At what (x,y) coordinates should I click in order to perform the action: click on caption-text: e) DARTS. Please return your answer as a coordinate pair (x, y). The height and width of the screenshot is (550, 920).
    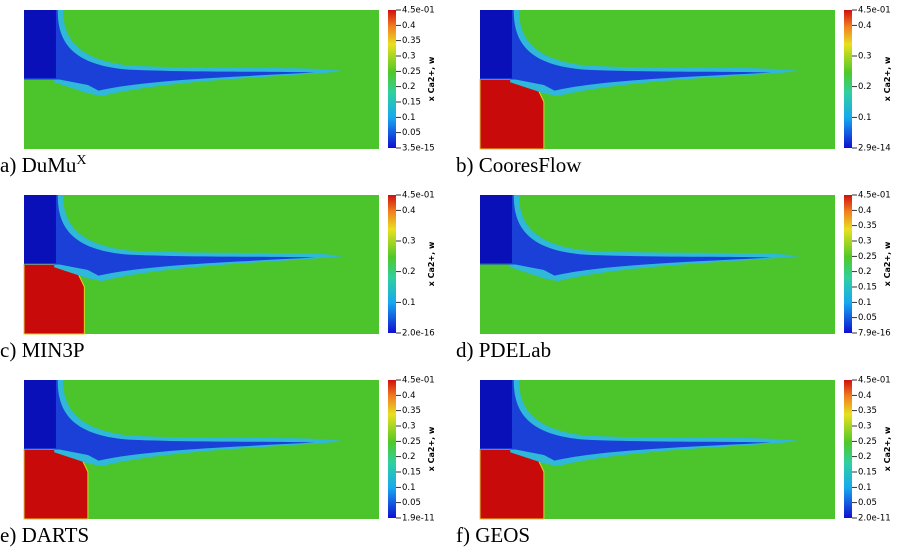
    Looking at the image, I should click on (44, 535).